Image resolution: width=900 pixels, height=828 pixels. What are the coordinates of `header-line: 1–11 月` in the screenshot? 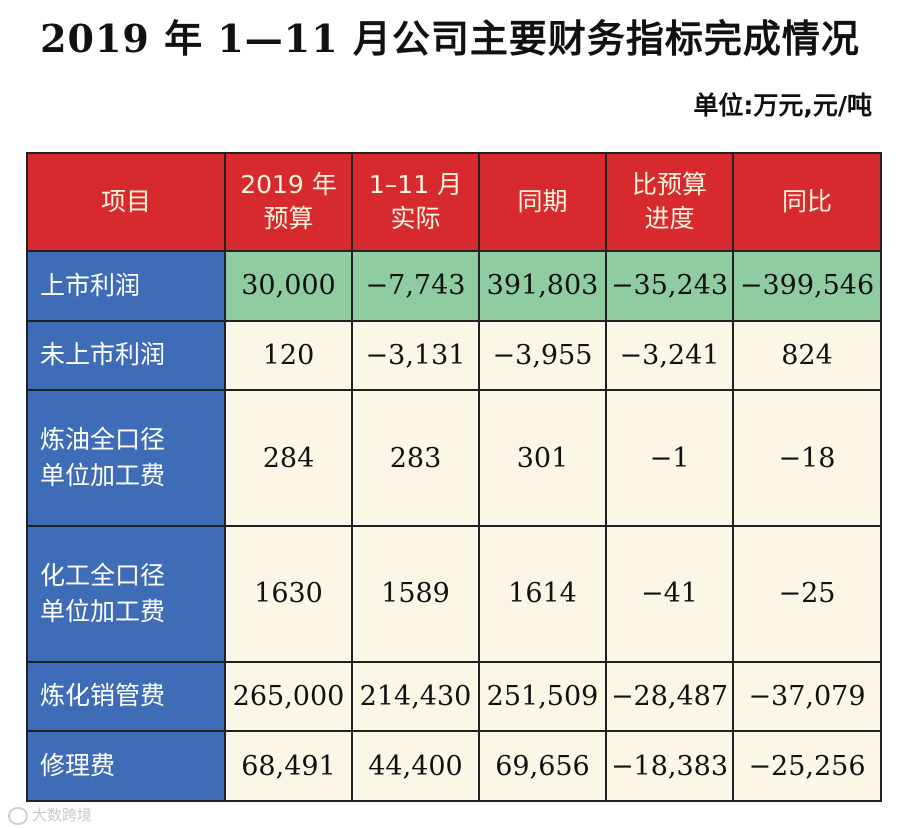 It's located at (415, 184).